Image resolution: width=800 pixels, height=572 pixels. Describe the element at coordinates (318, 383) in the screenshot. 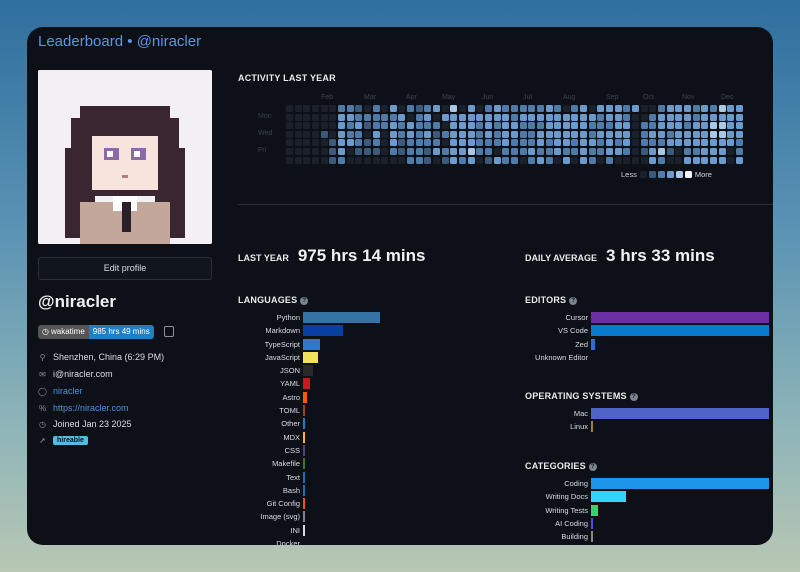

I see `languages-row: YAML` at that location.